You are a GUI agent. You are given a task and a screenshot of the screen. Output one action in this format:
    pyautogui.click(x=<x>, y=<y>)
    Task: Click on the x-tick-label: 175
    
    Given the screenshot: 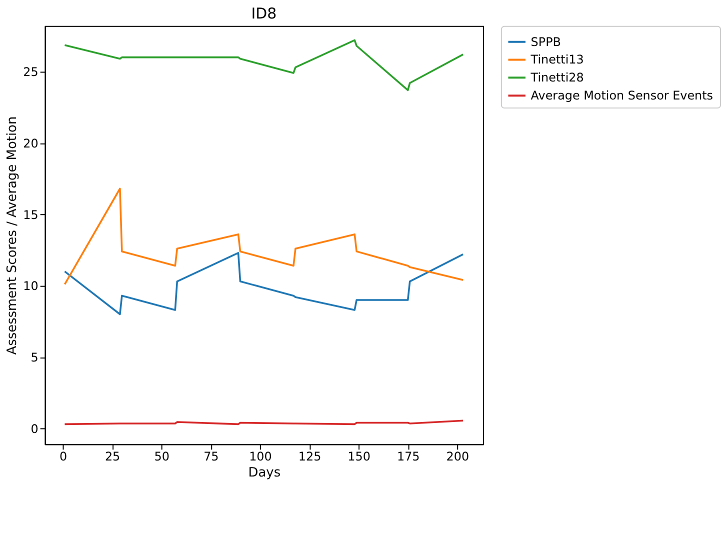 What is the action you would take?
    pyautogui.click(x=408, y=457)
    